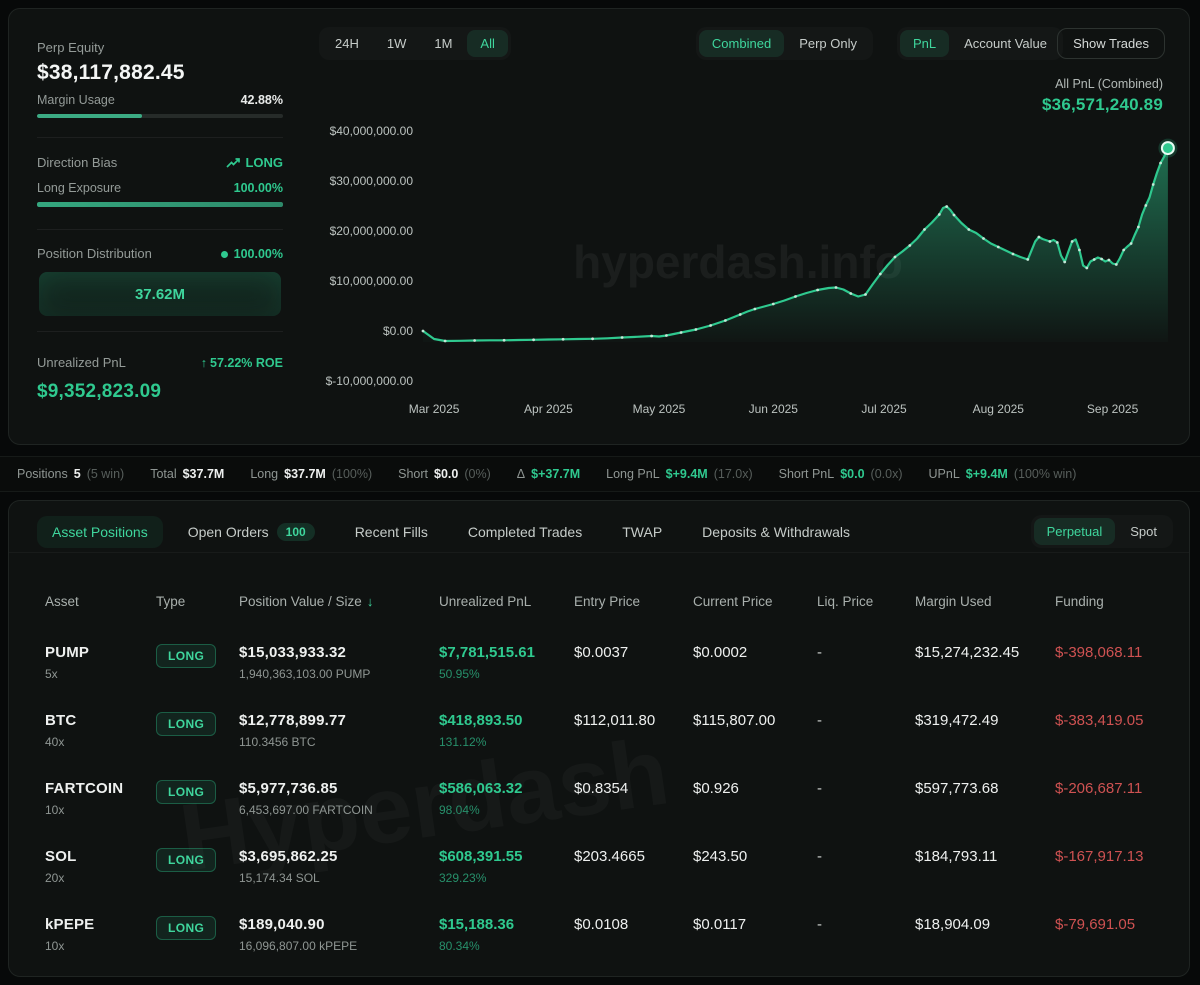 The height and width of the screenshot is (985, 1200). What do you see at coordinates (845, 601) in the screenshot?
I see `column-header-label: Liq. Price` at bounding box center [845, 601].